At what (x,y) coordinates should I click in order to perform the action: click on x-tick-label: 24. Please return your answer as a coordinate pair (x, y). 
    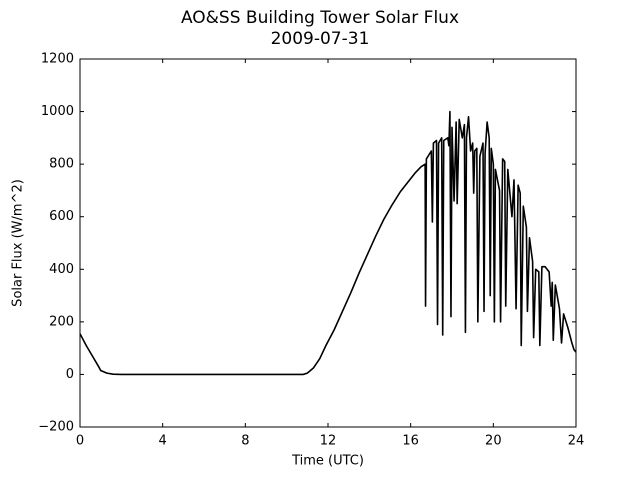
    Looking at the image, I should click on (576, 441).